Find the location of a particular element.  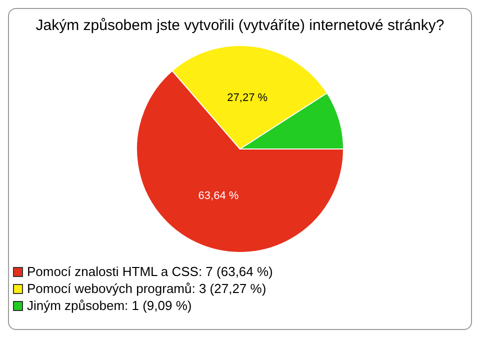

legend-label: Jiným způsobem: 1 (9,09 %) is located at coordinates (109, 305).